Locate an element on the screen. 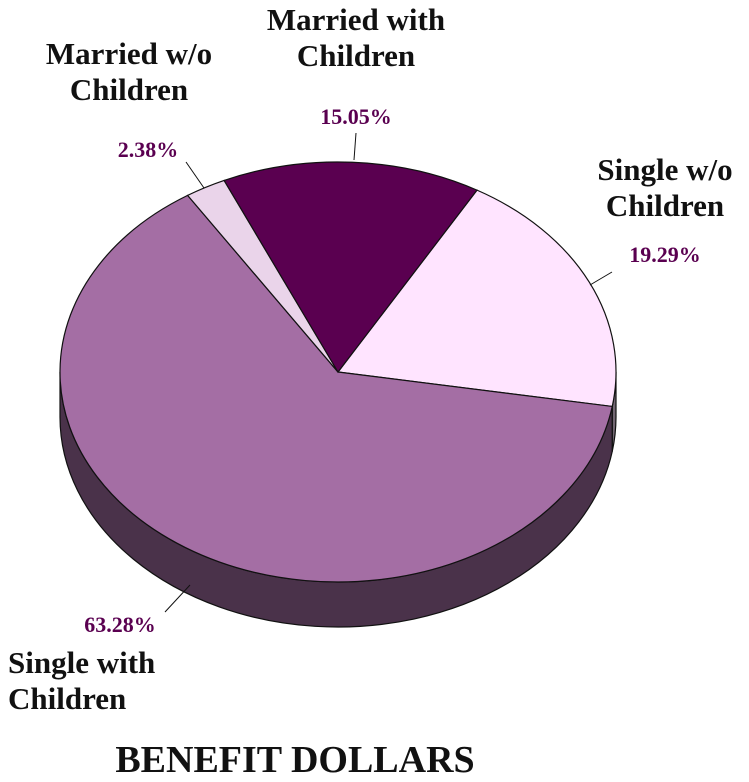 The width and height of the screenshot is (749, 782). category-label: Single w/o Children is located at coordinates (665, 187).